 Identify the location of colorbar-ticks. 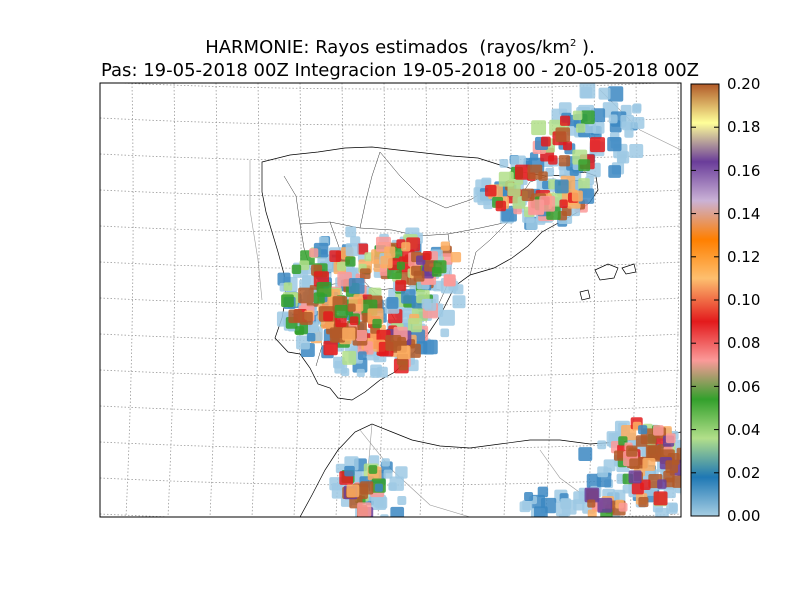
(705, 300).